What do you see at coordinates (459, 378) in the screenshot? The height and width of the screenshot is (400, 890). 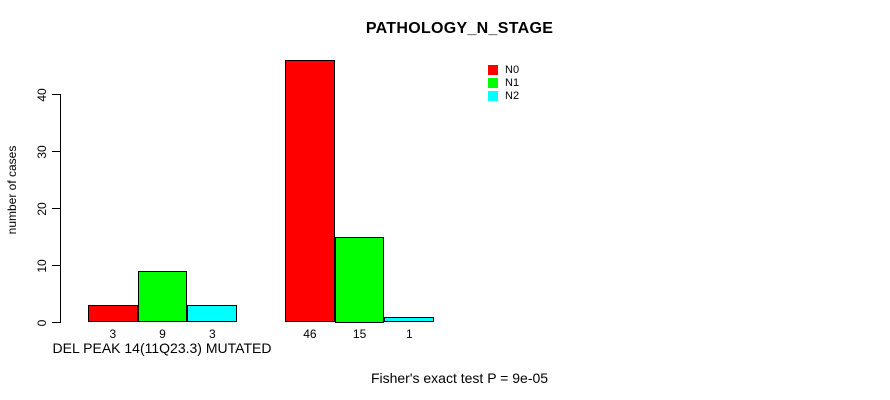 I see `stat-test-annotation: Fisher's exact test P = 9e-05` at bounding box center [459, 378].